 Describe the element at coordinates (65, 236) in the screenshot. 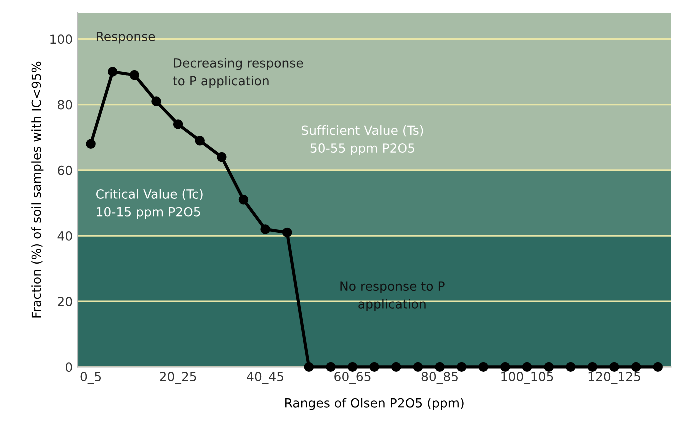

I see `y-tick-label: 40` at that location.